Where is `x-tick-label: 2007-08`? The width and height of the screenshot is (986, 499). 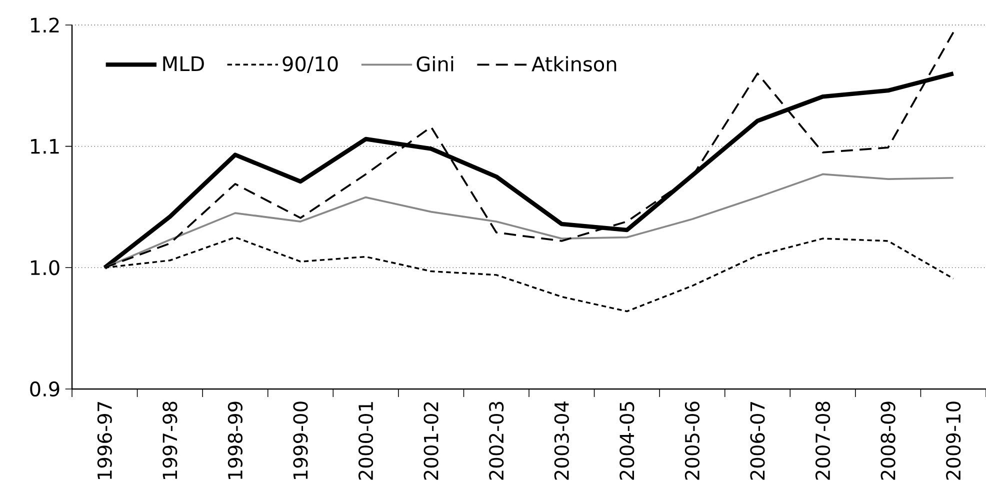 x-tick-label: 2007-08 is located at coordinates (822, 441).